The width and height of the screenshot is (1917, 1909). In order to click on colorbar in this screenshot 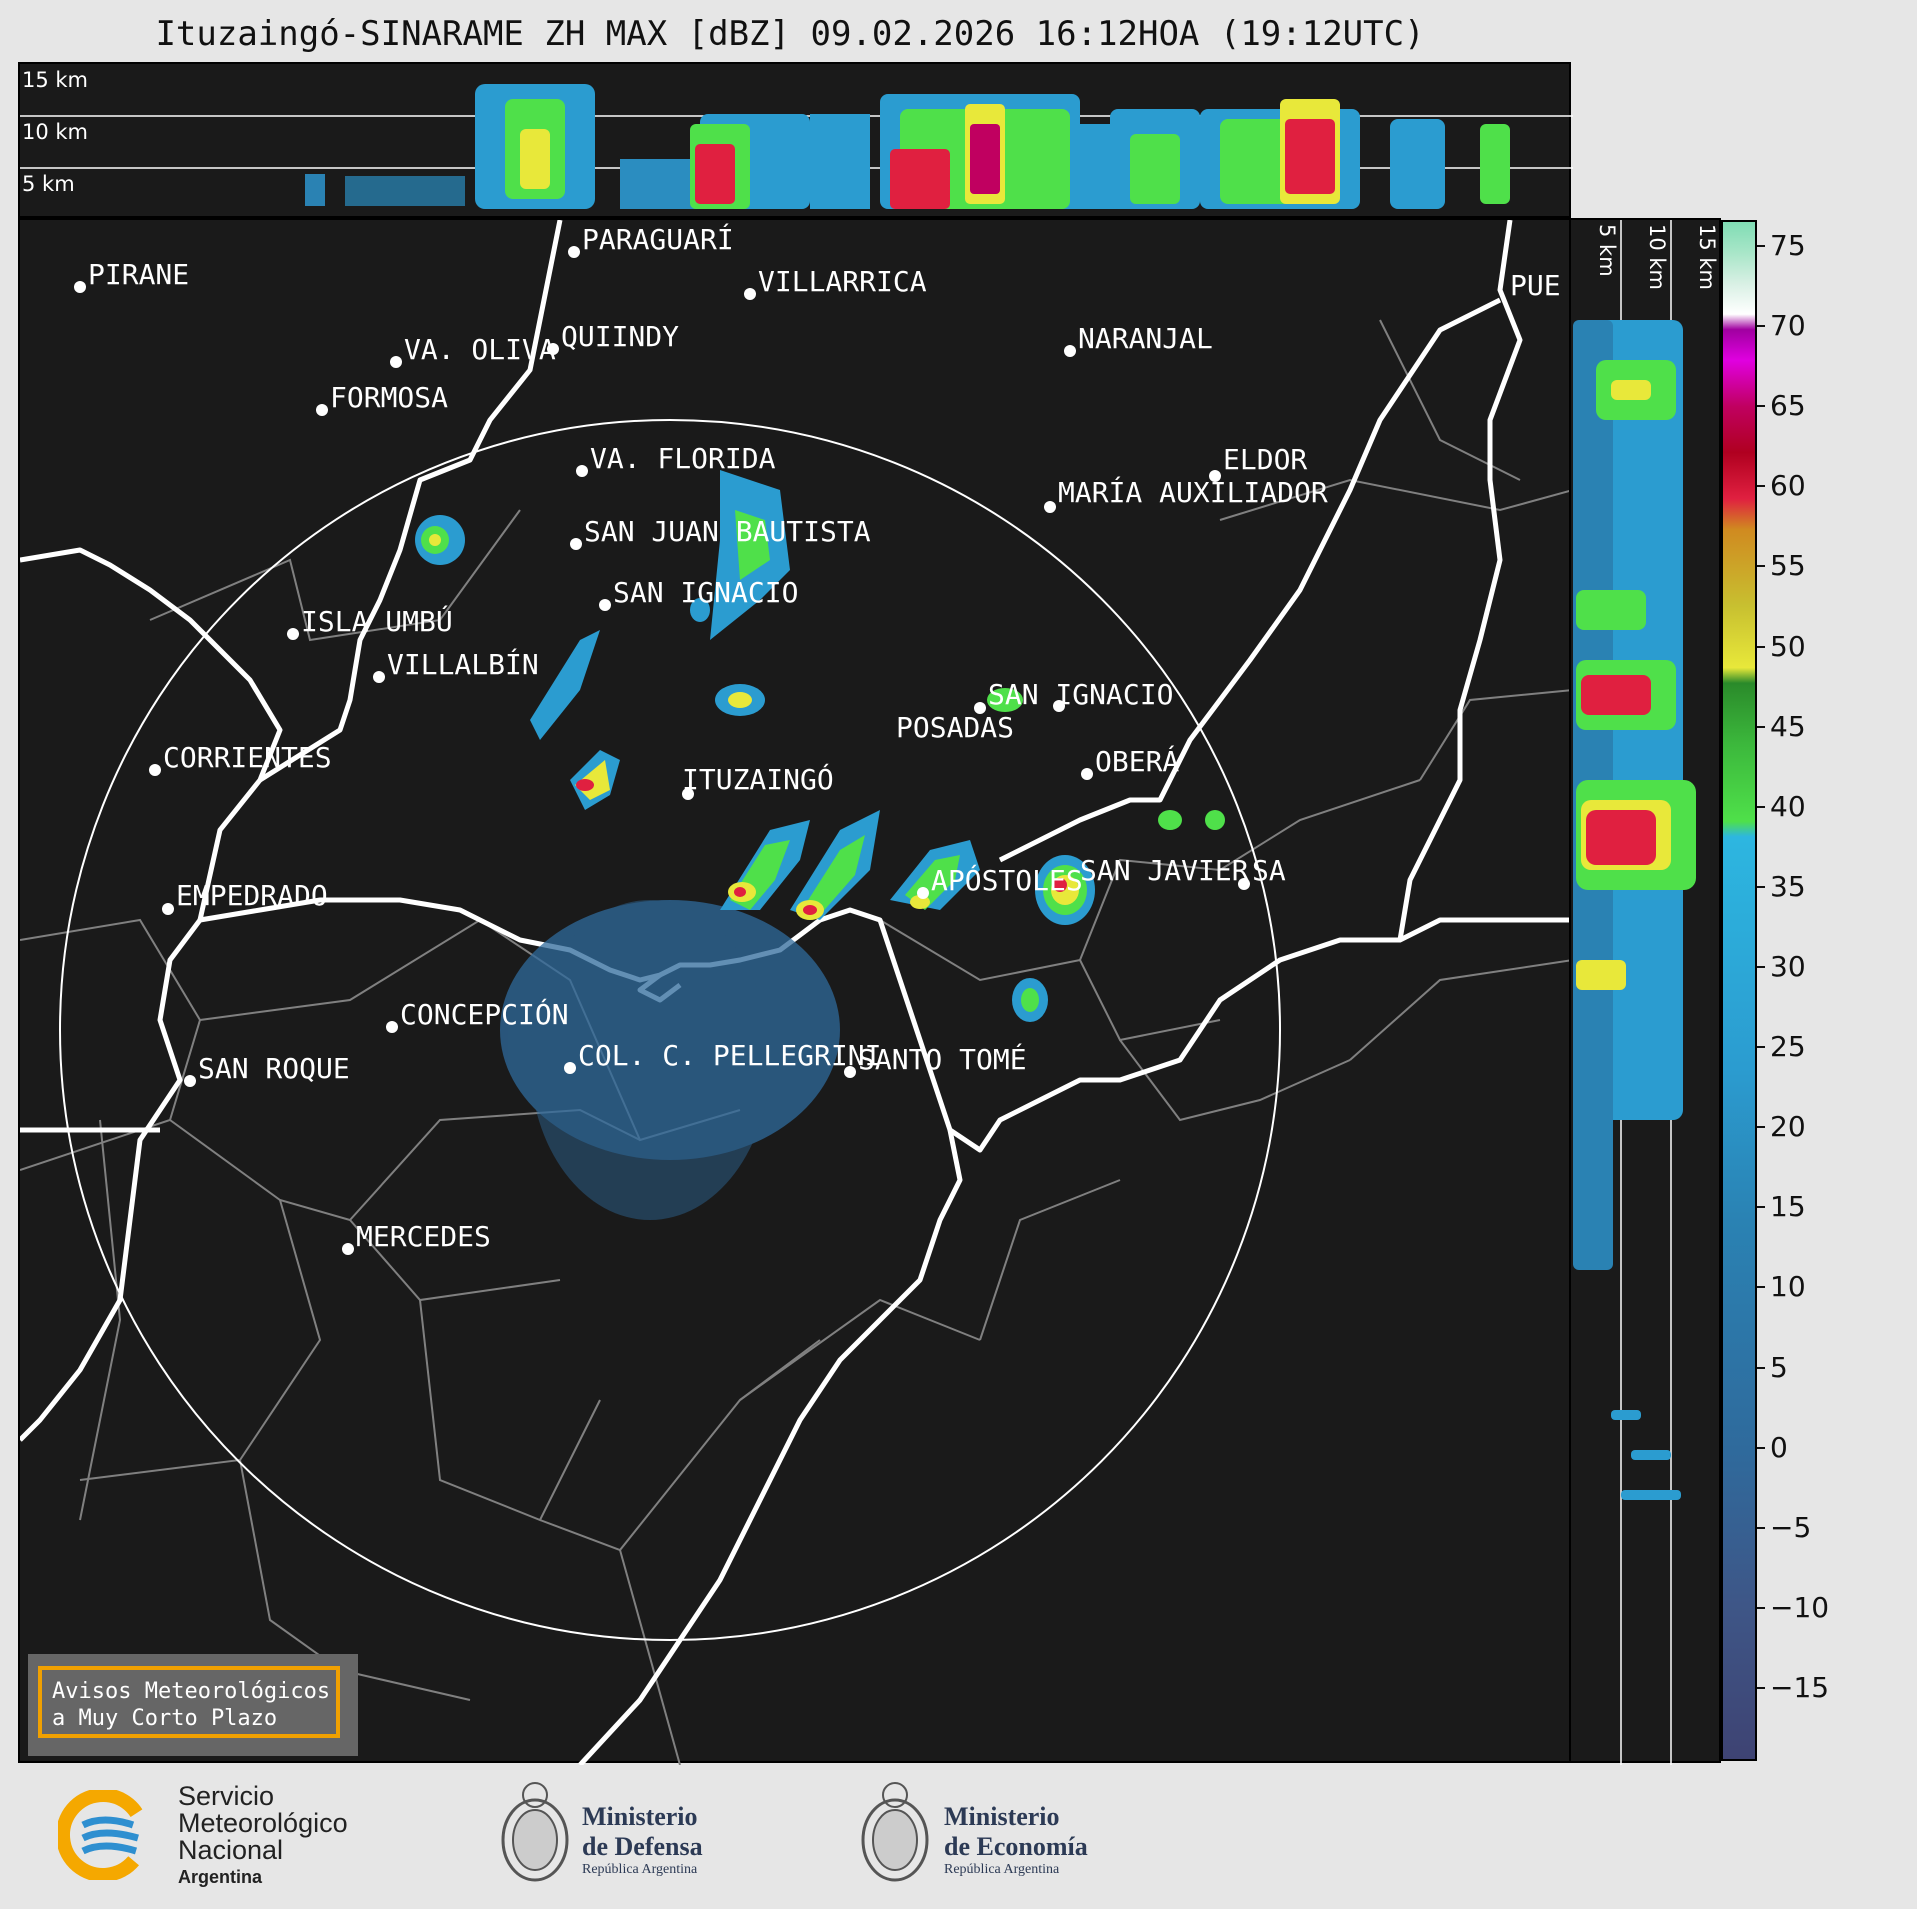, I will do `click(1739, 990)`.